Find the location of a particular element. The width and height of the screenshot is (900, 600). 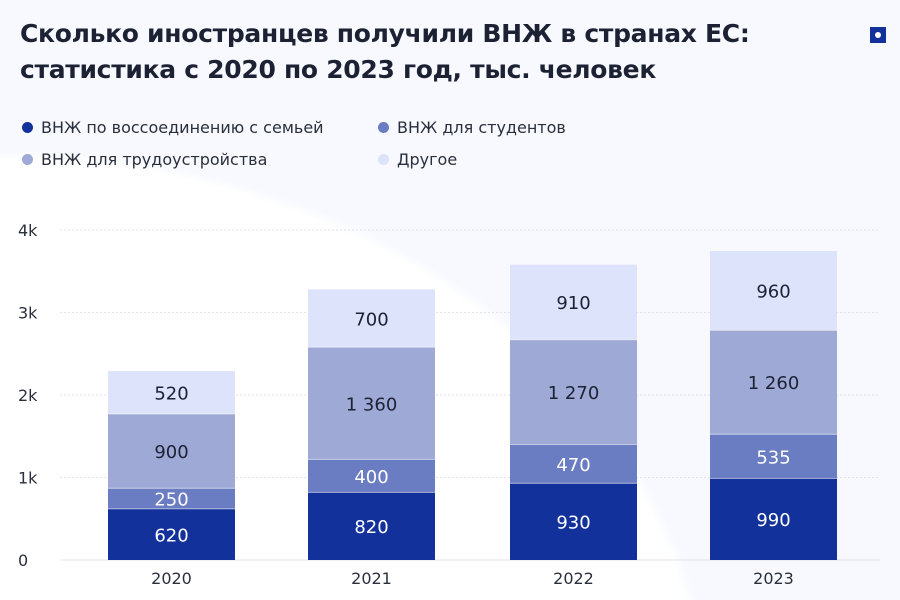

legend-item-family: ВНЖ по воссоединению с семьей is located at coordinates (173, 127).